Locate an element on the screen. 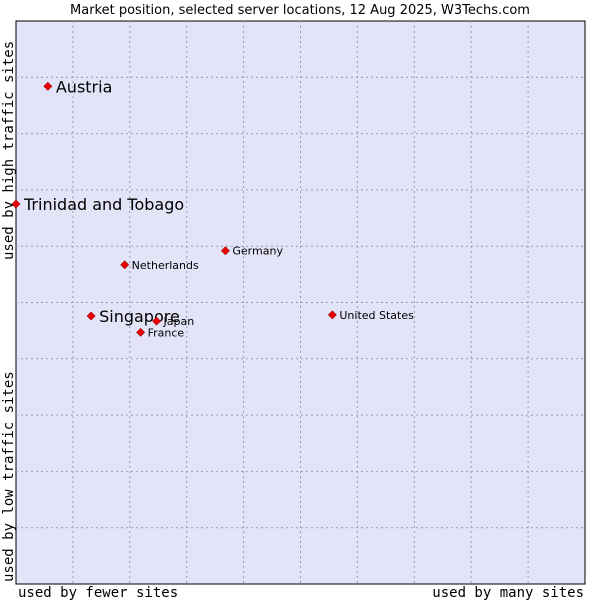 The image size is (600, 600). data-point-trinidad-and-tobago is located at coordinates (16, 204).